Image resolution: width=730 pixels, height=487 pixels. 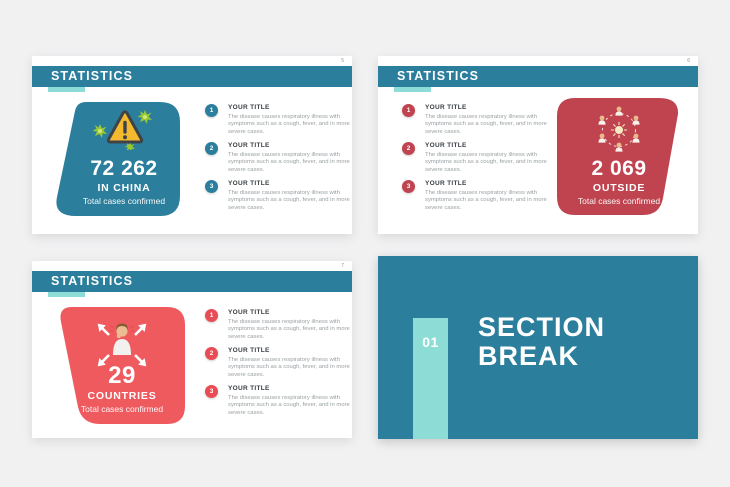 What do you see at coordinates (542, 327) in the screenshot?
I see `section-break-title-line1: SECTION` at bounding box center [542, 327].